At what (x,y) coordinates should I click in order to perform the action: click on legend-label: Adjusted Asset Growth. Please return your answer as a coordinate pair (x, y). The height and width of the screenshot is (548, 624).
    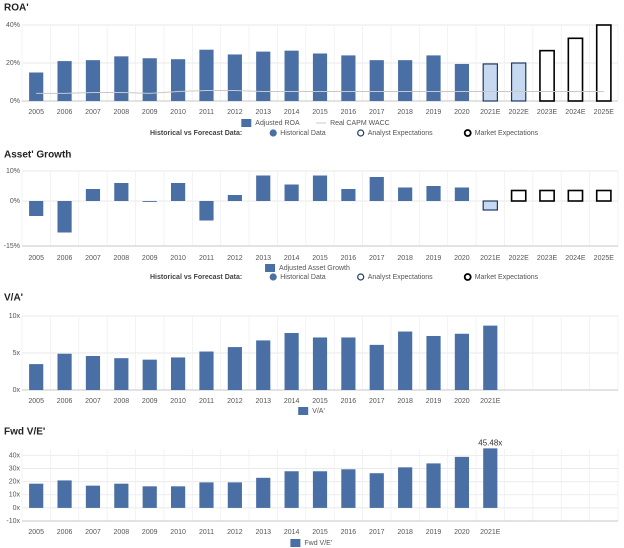
    Looking at the image, I should click on (314, 268).